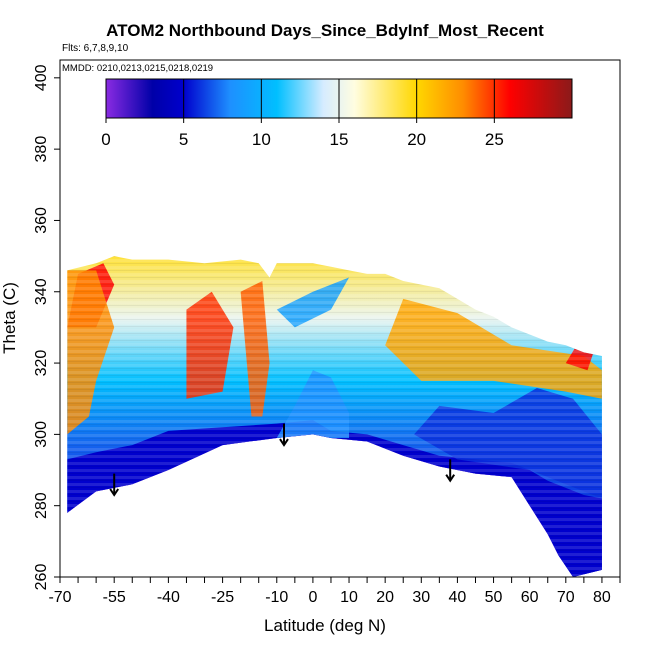  I want to click on x-tick-label-20: 20, so click(385, 597).